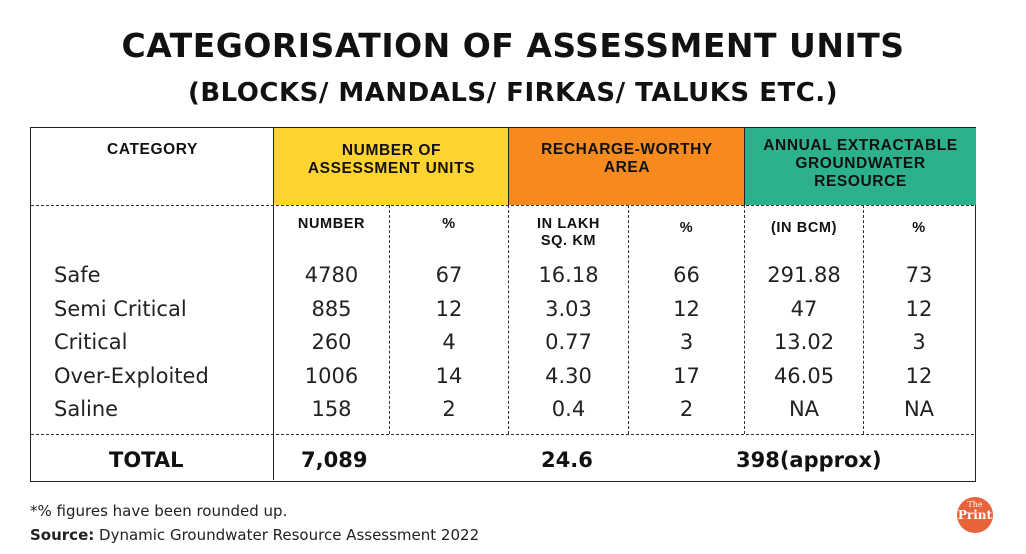 The height and width of the screenshot is (554, 1026). What do you see at coordinates (502, 434) in the screenshot?
I see `total-divider` at bounding box center [502, 434].